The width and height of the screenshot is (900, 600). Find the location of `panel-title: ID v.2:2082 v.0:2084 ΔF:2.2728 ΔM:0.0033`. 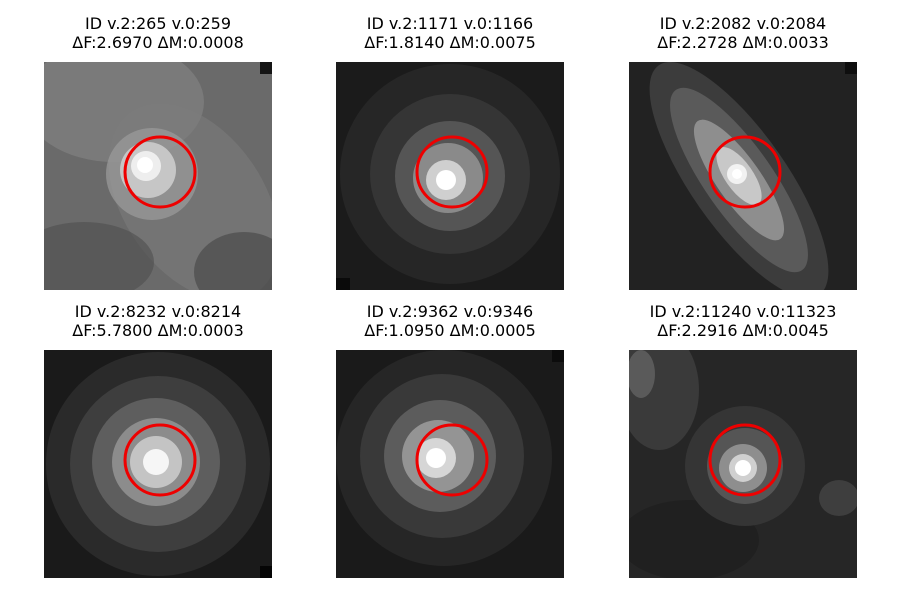

panel-title: ID v.2:2082 v.0:2084 ΔF:2.2728 ΔM:0.0033 is located at coordinates (743, 33).